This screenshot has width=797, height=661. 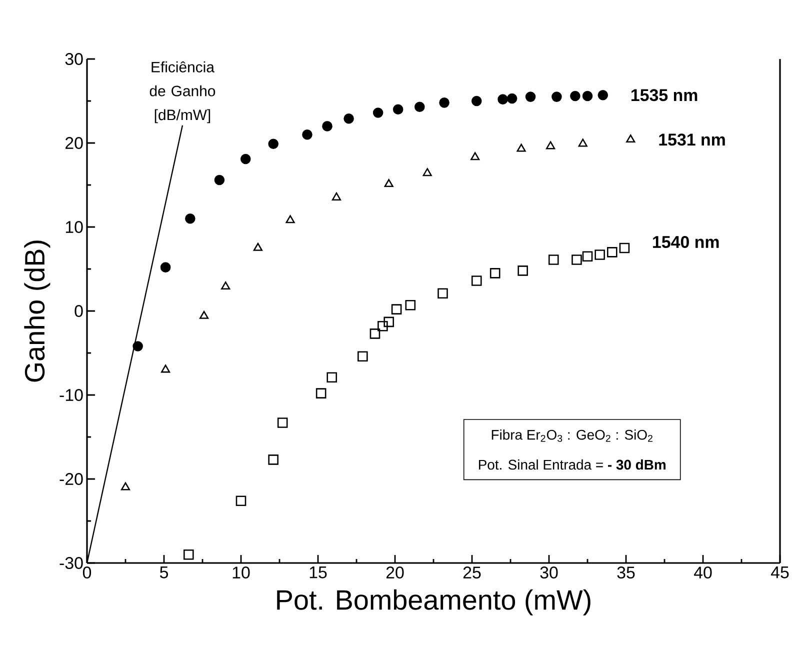 I want to click on annotation: Pot. Sinal Entrada = - 30 dBm, so click(x=572, y=464).